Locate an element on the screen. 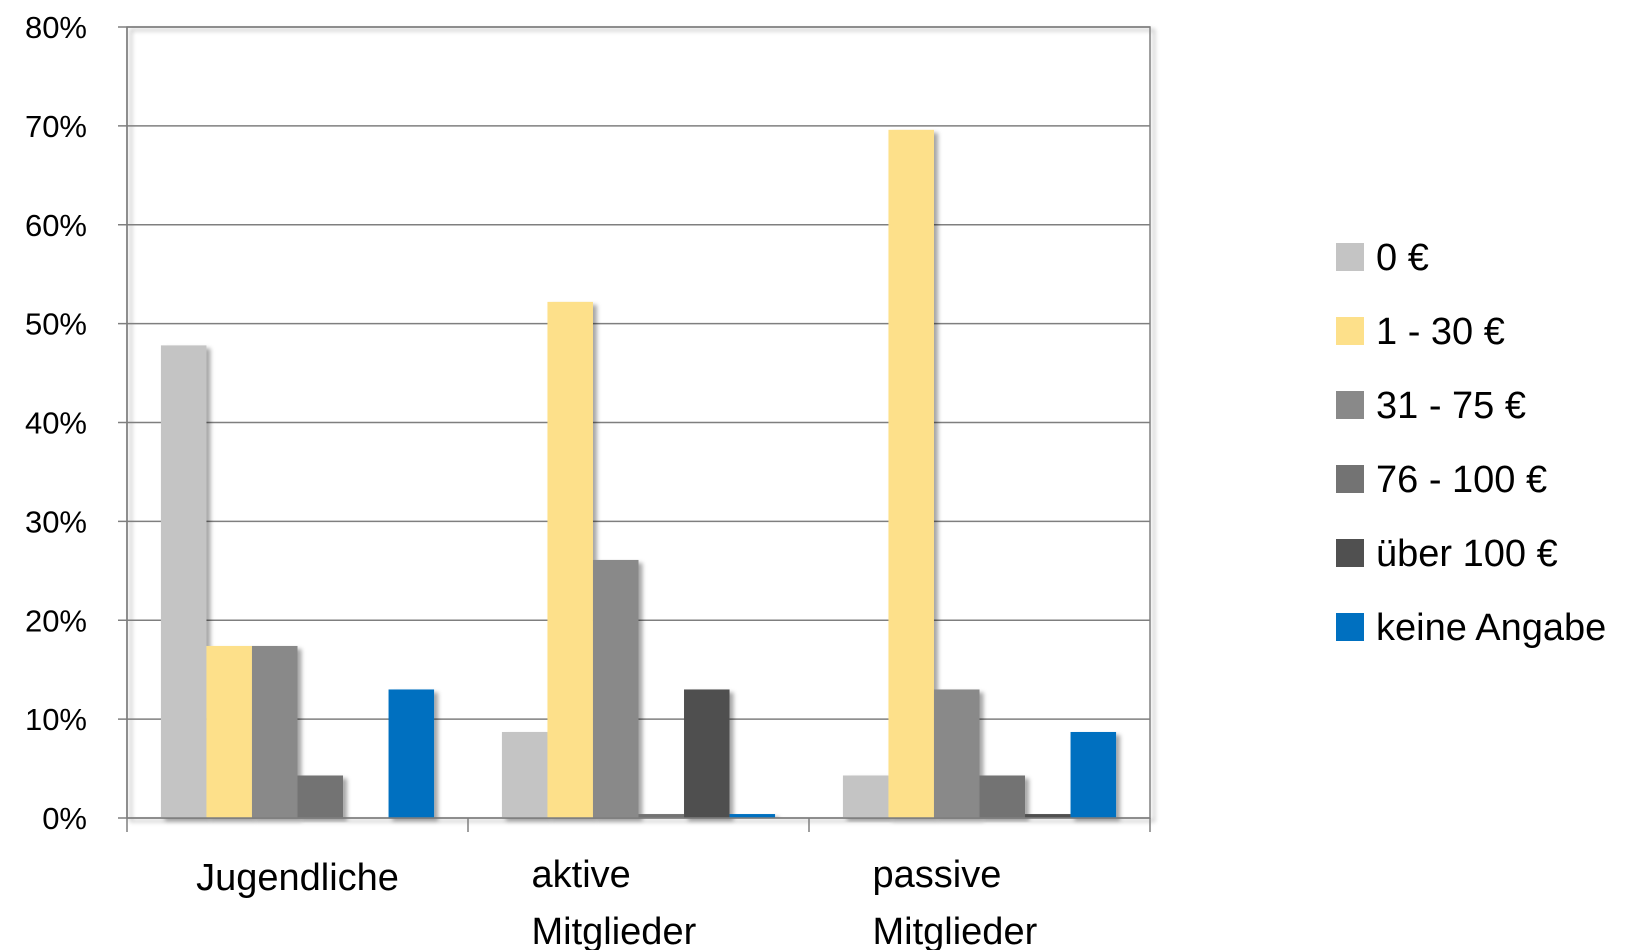 The width and height of the screenshot is (1648, 950). y-tick-label: 70% is located at coordinates (56, 126).